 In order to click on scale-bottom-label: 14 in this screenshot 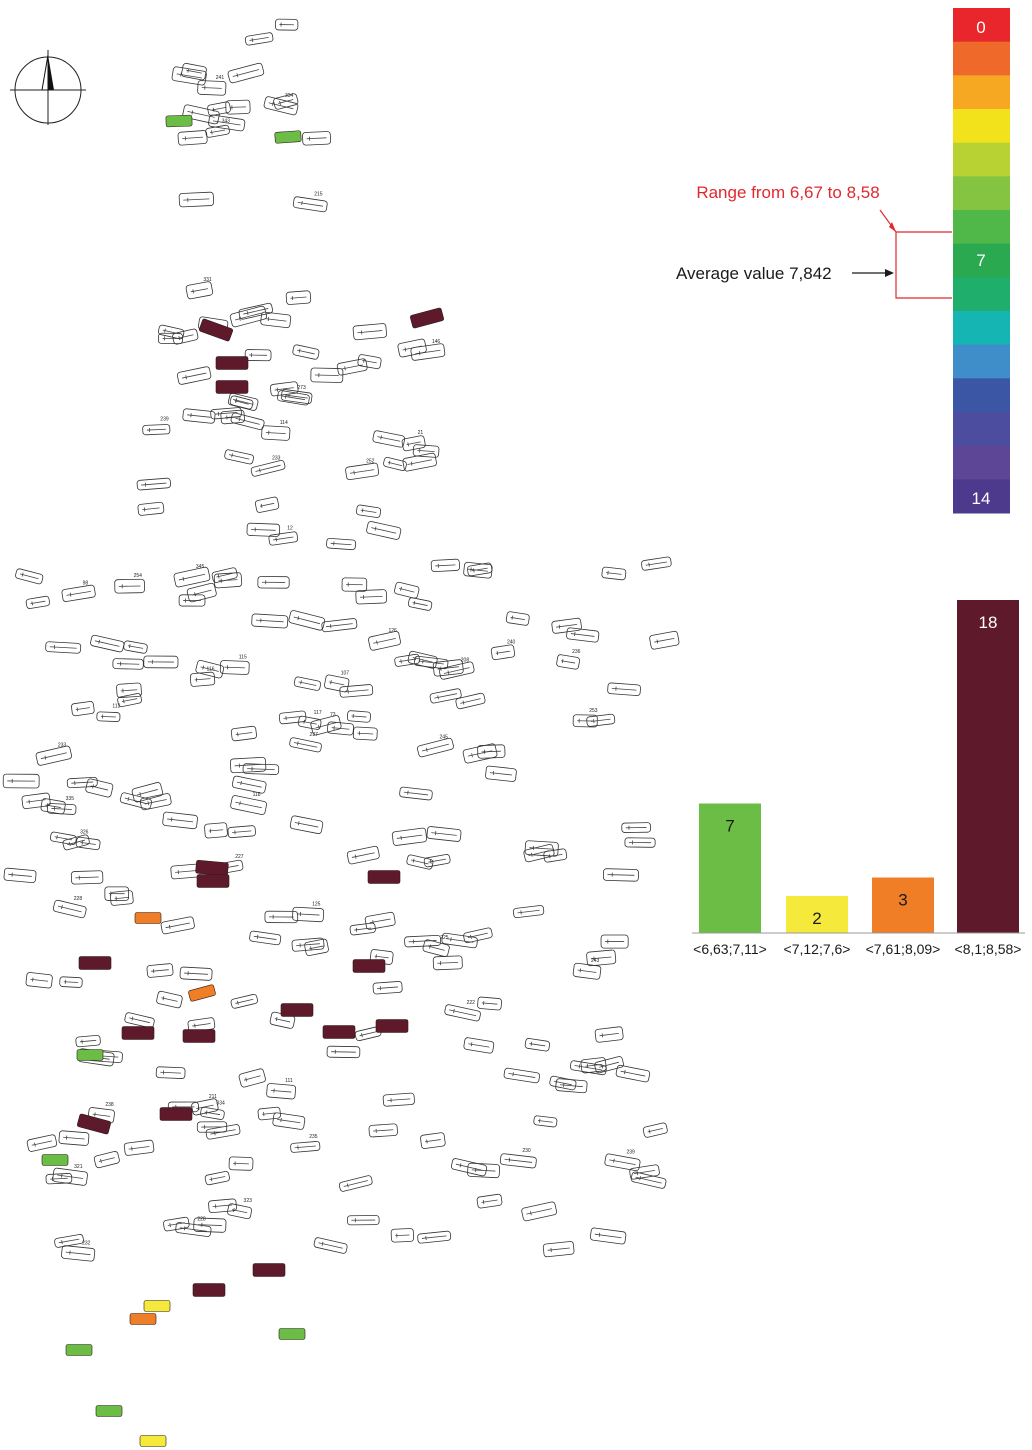, I will do `click(981, 498)`.